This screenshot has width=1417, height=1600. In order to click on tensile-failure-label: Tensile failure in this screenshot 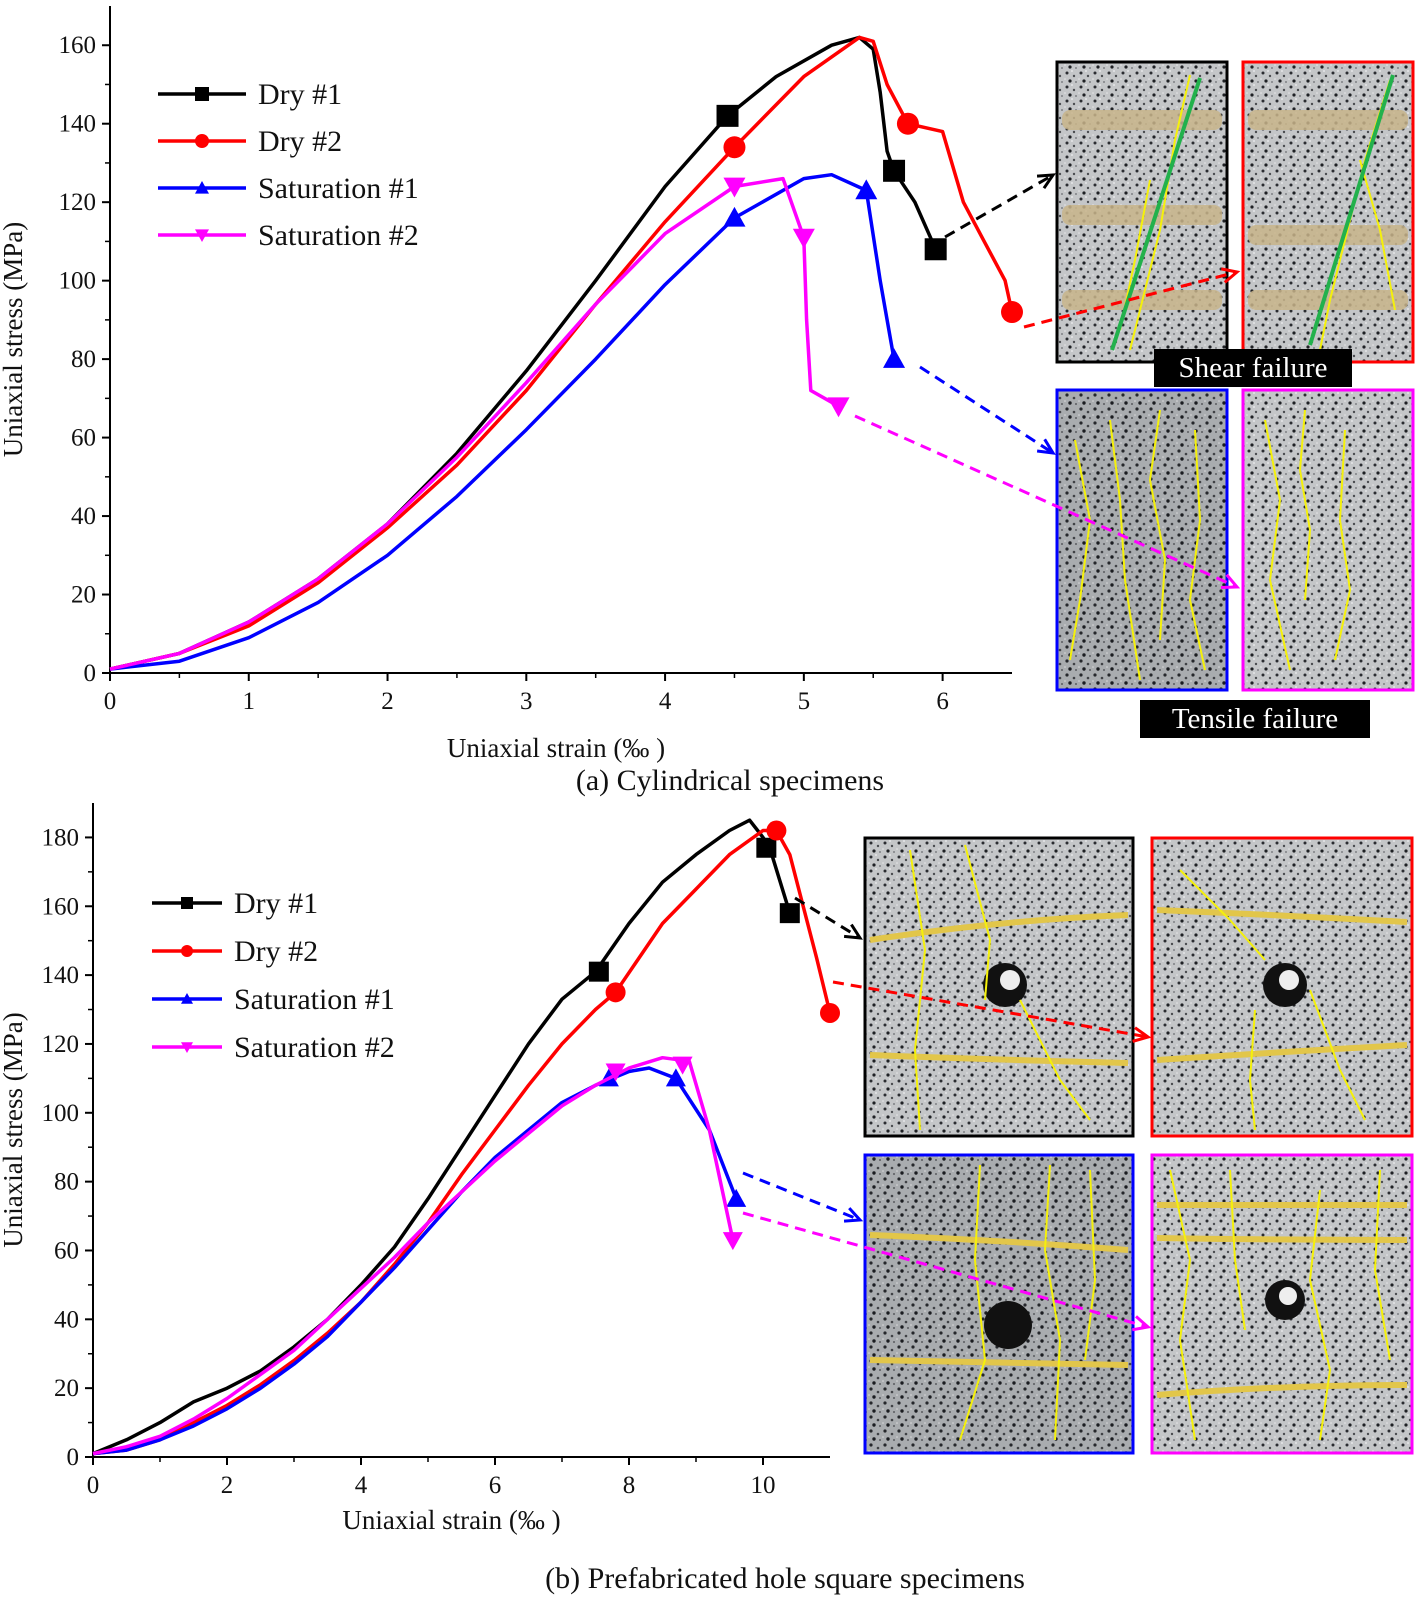, I will do `click(1255, 719)`.